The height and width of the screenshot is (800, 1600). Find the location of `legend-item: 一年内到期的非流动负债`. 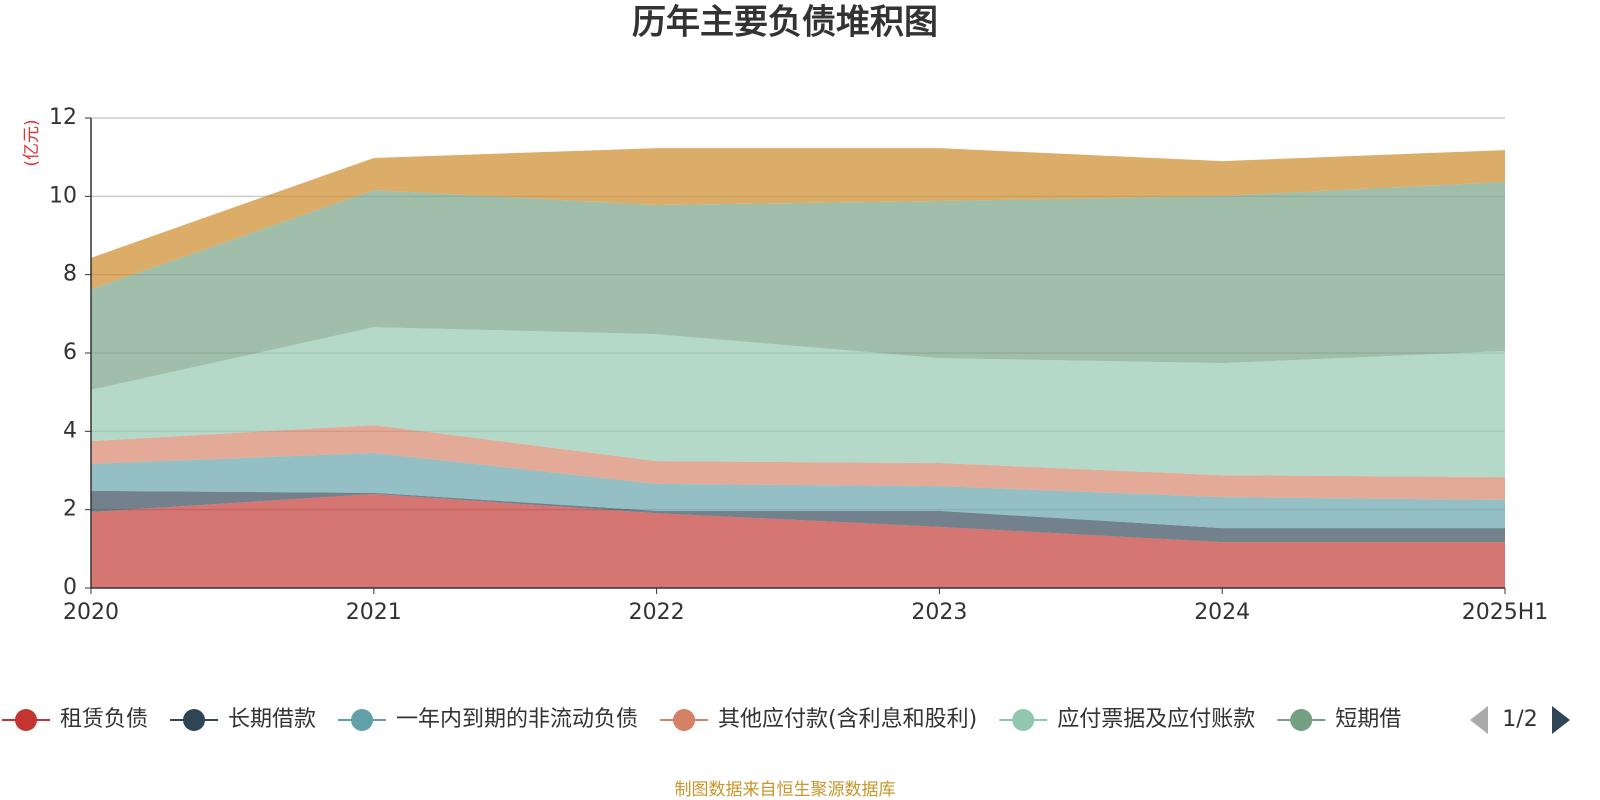

legend-item: 一年内到期的非流动负债 is located at coordinates (488, 719).